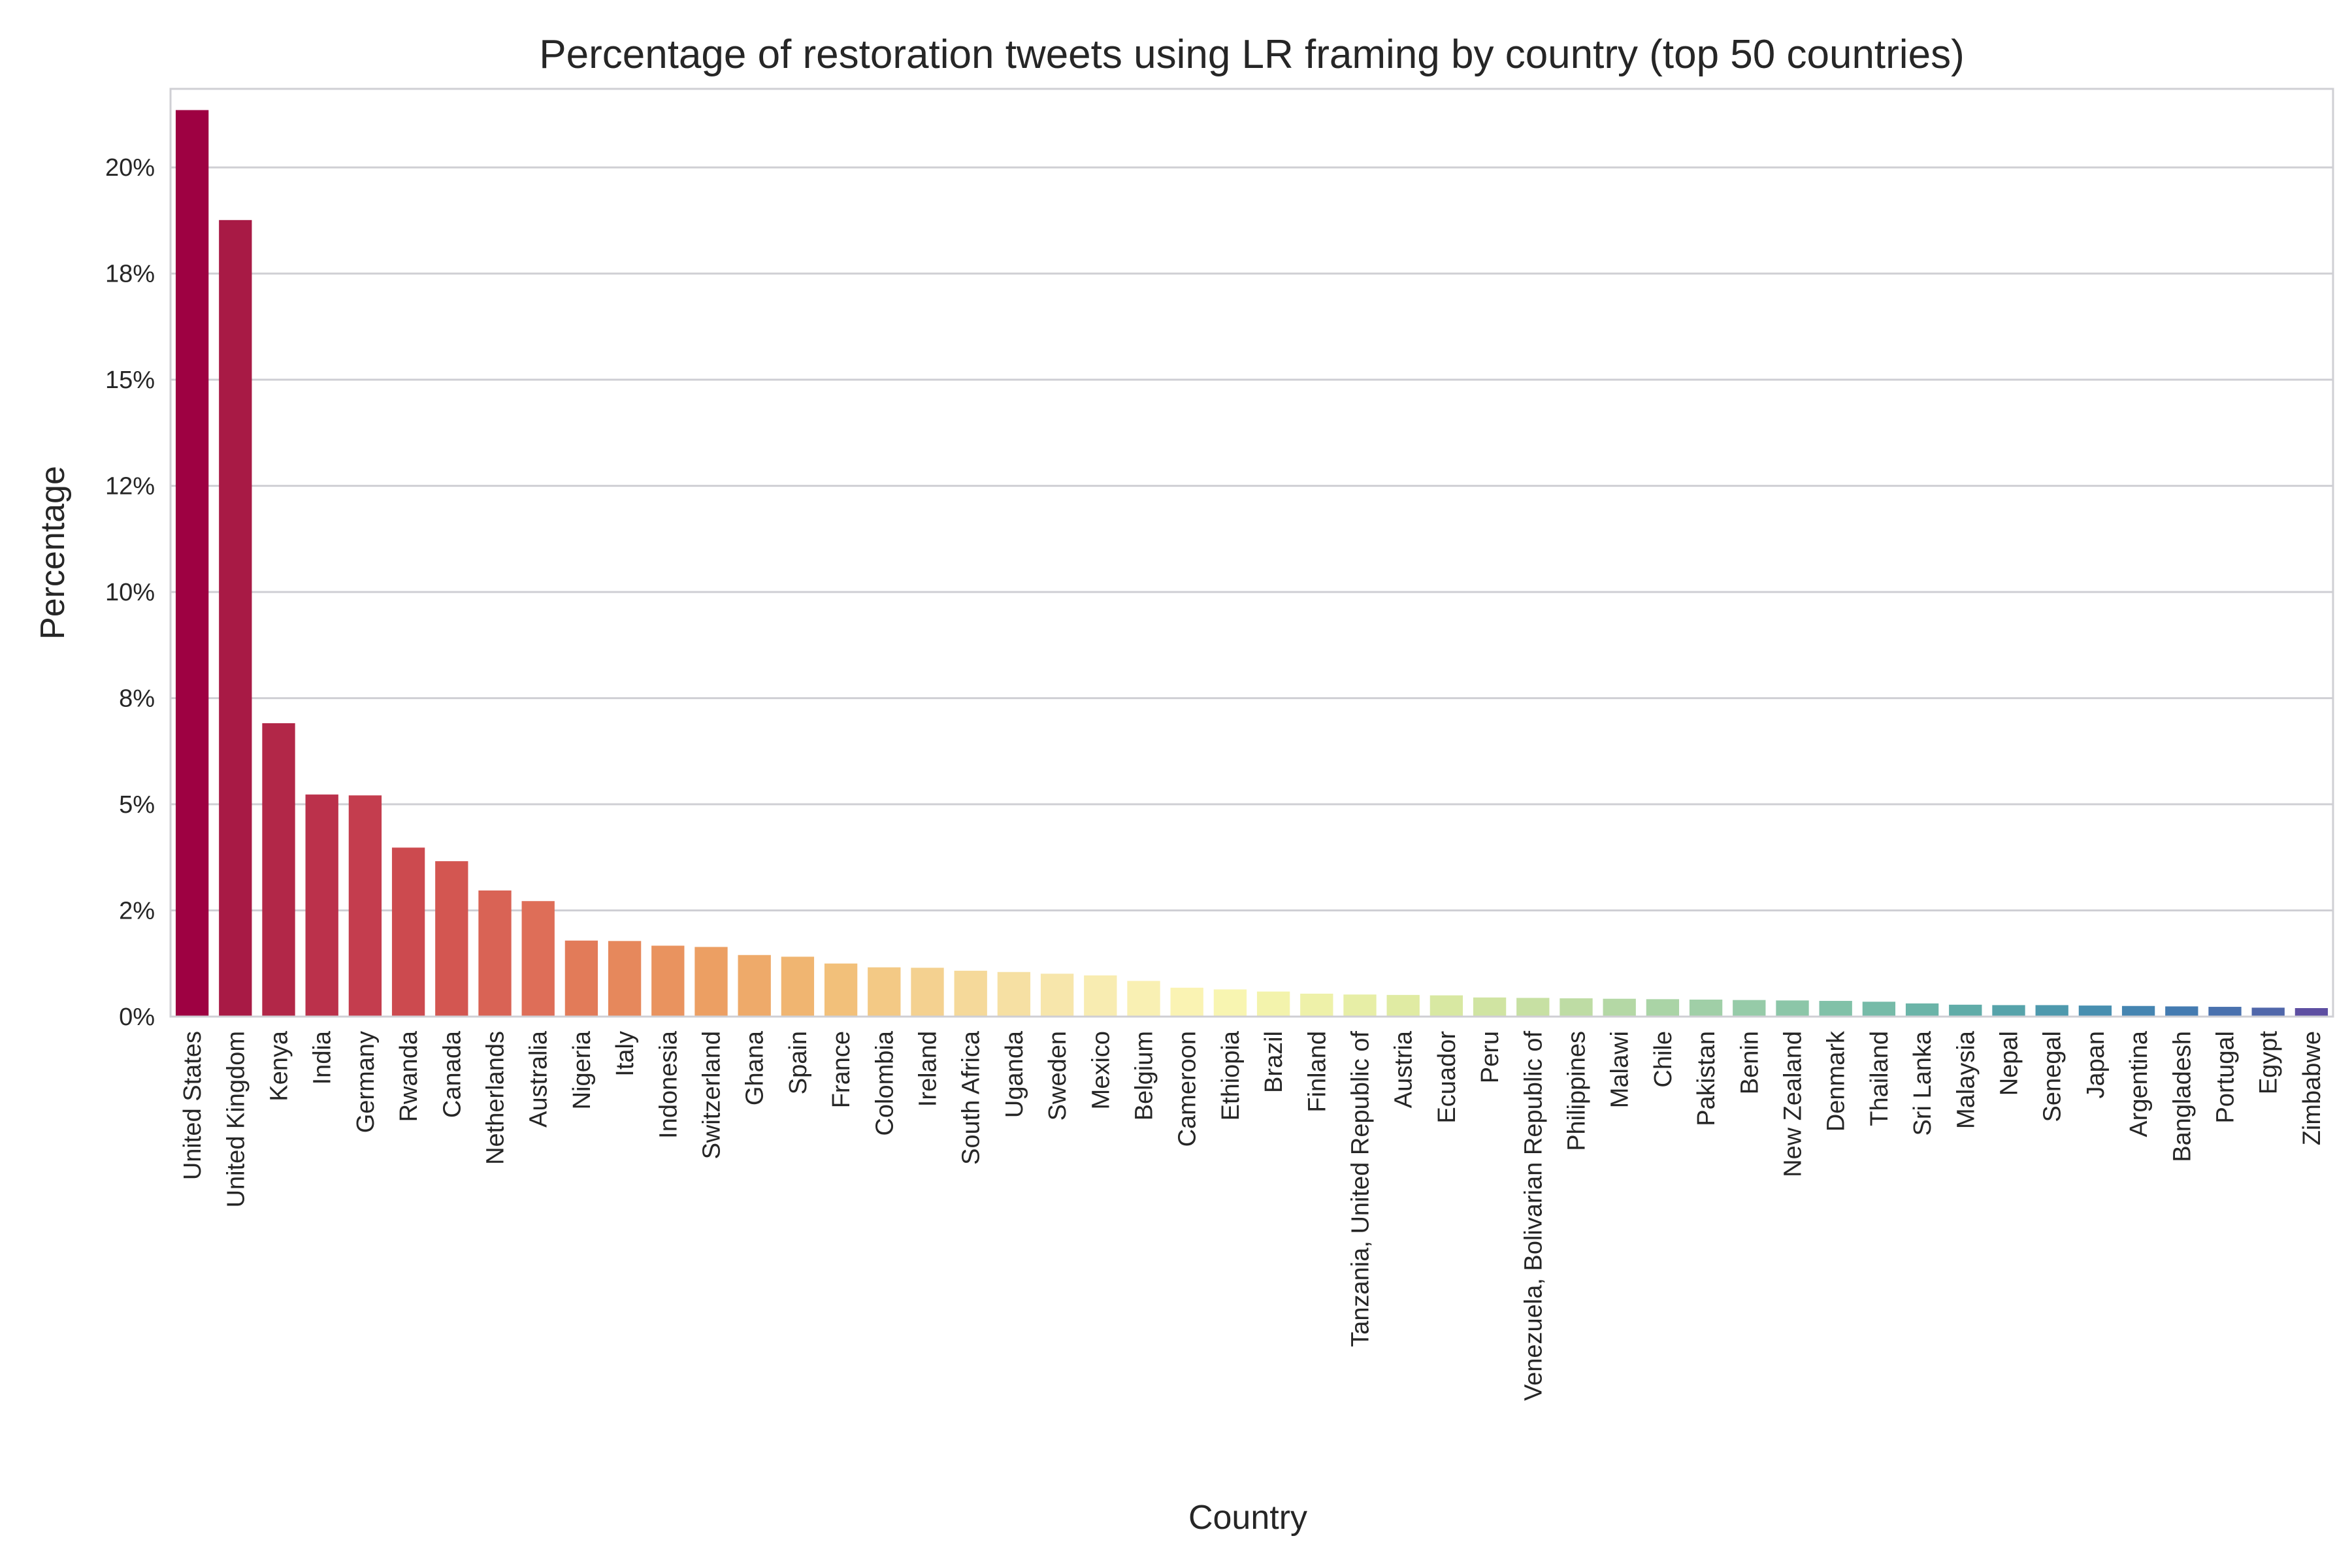  What do you see at coordinates (2009, 1063) in the screenshot?
I see `x-tick-label: Nepal` at bounding box center [2009, 1063].